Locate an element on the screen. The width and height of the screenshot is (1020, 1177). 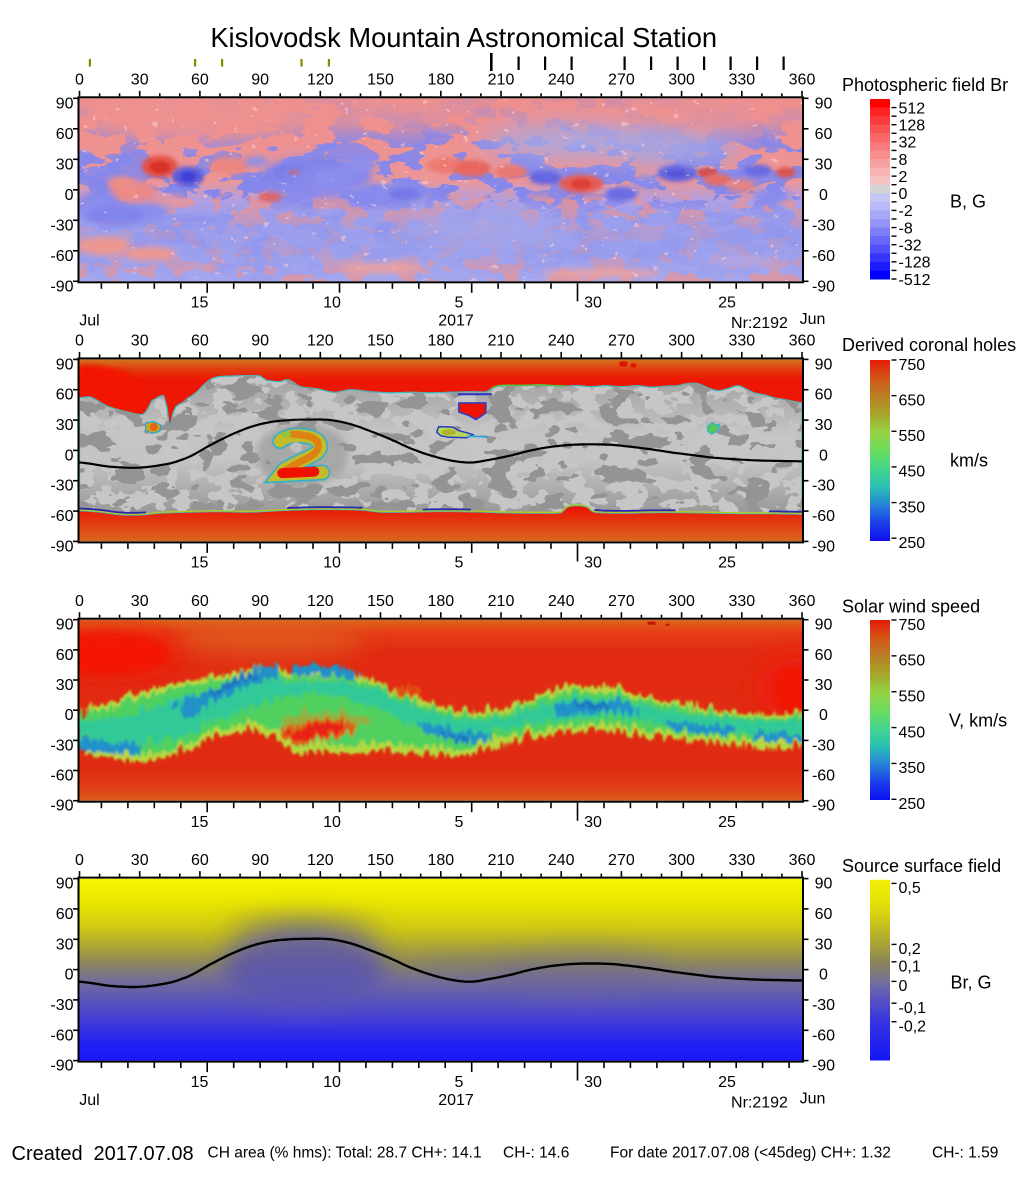
svg-text: 450 is located at coordinates (912, 732).